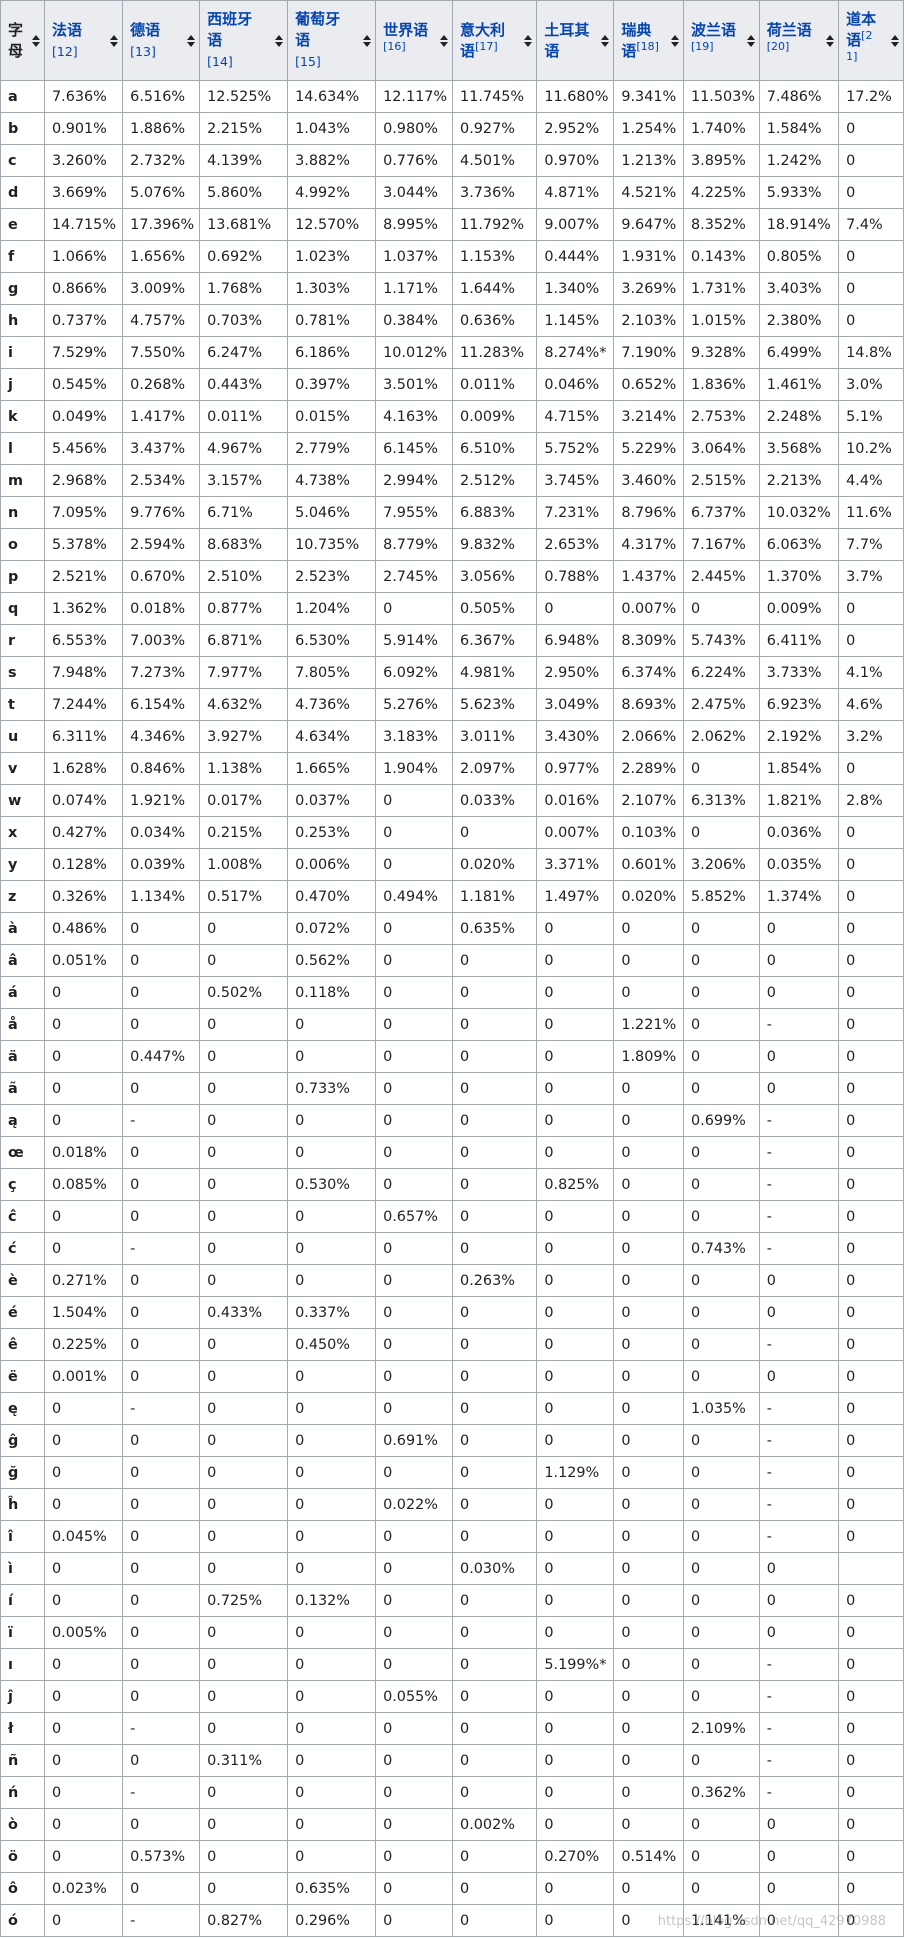 The image size is (904, 1938). Describe the element at coordinates (721, 544) in the screenshot. I see `frequency-cell: 7.167%` at that location.